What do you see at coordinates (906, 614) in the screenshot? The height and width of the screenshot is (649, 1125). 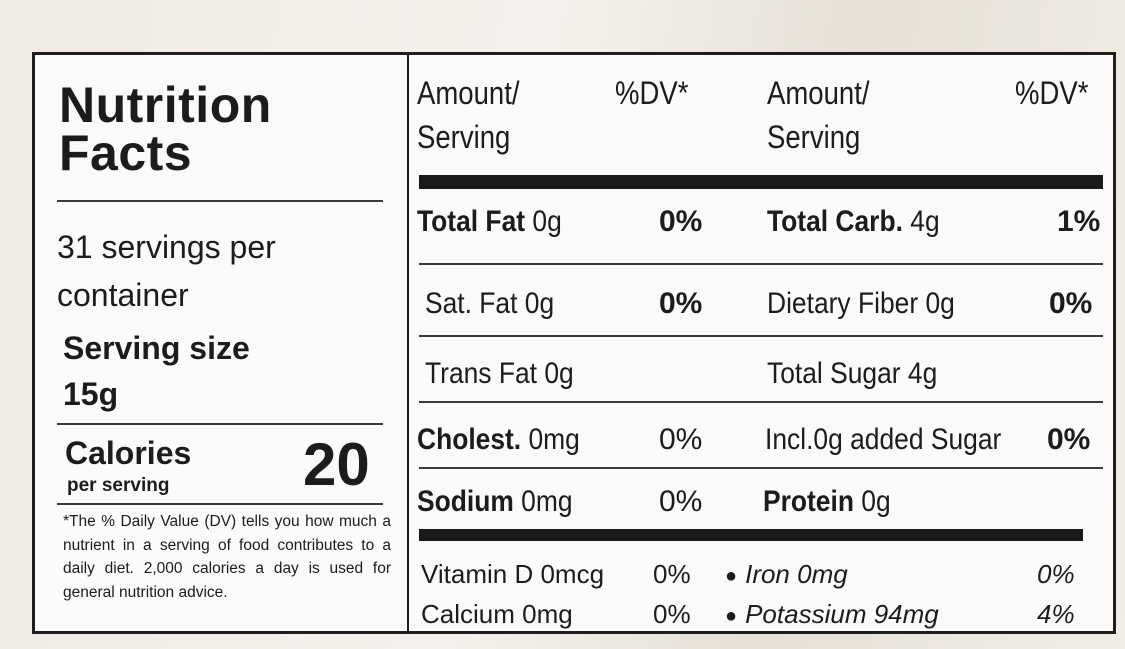 I see `vitamin-amount: 94mg` at bounding box center [906, 614].